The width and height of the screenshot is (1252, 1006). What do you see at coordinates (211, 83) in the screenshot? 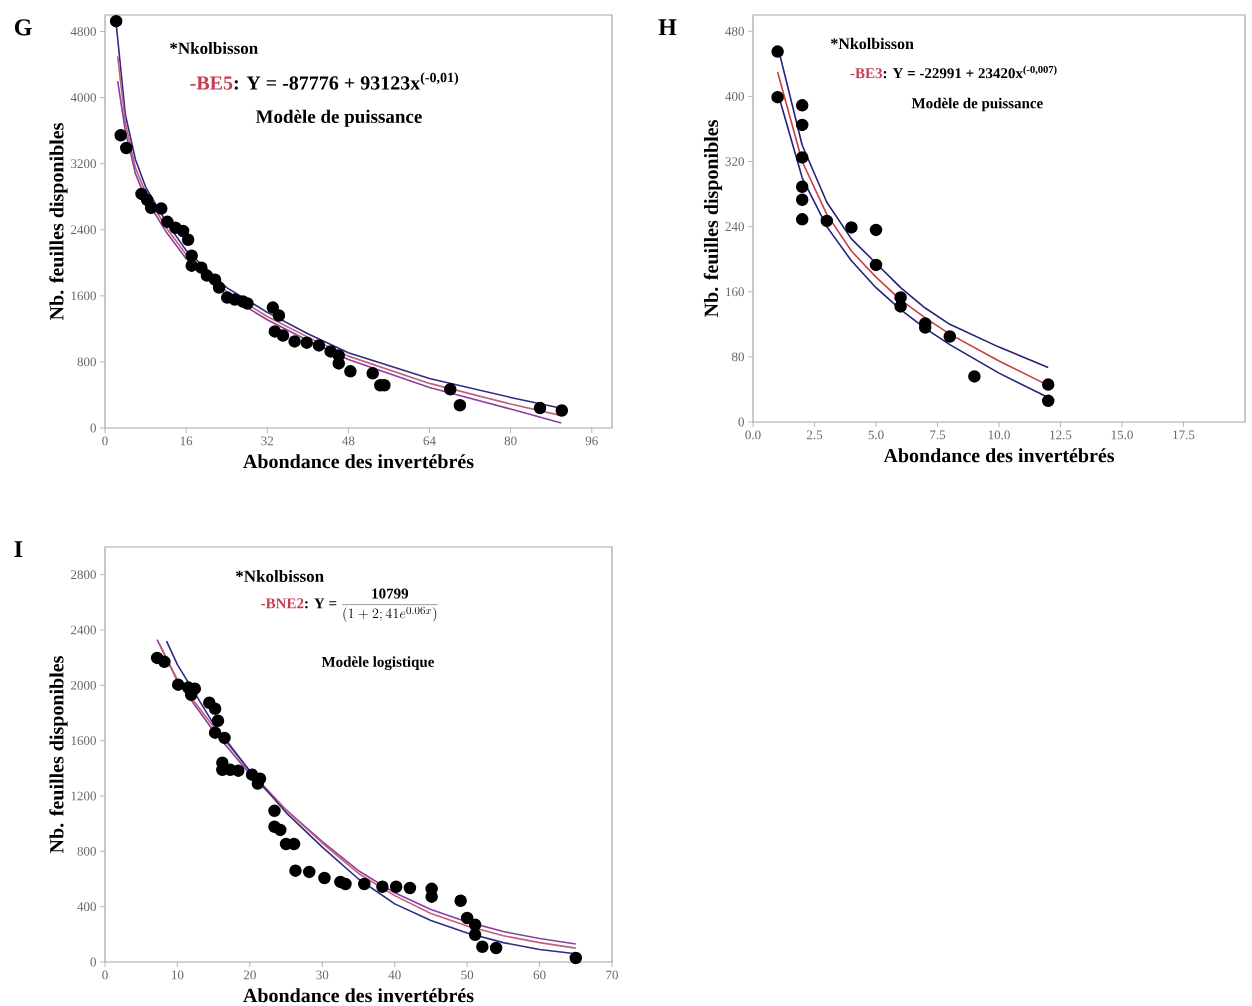
I see `annotation: -BE5` at bounding box center [211, 83].